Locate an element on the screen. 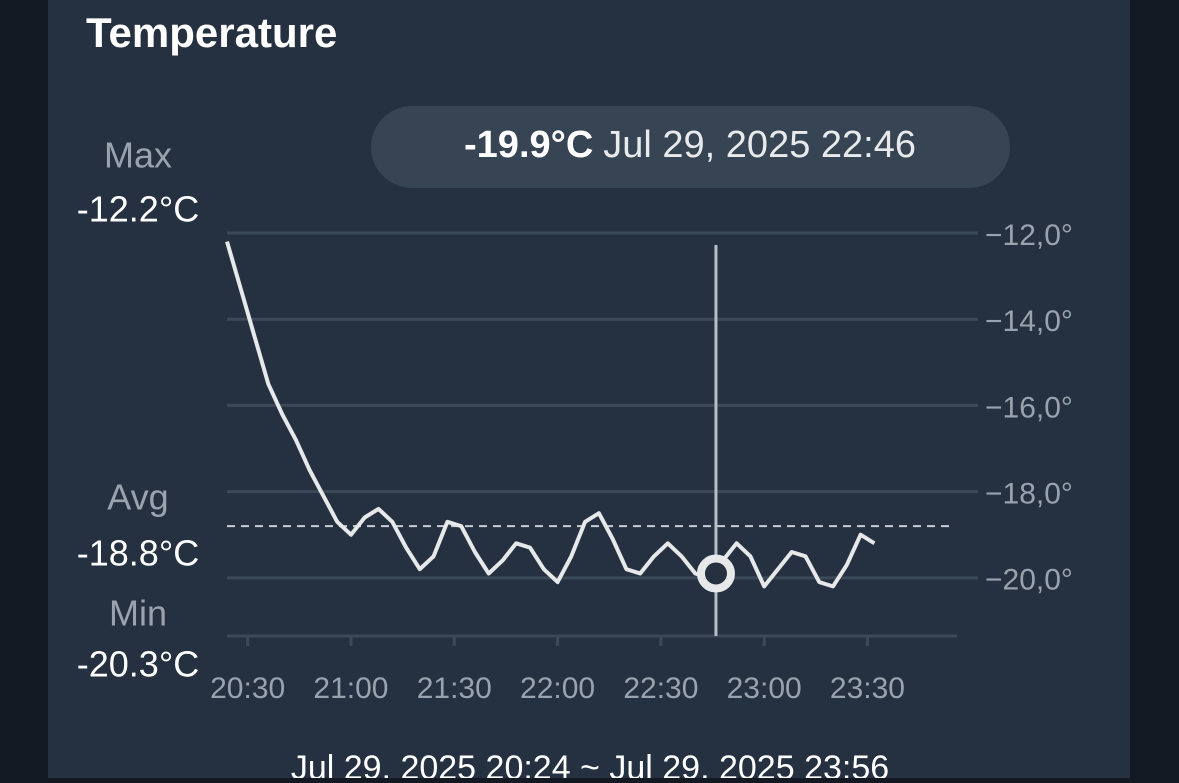  stat-label: Max is located at coordinates (138, 155).